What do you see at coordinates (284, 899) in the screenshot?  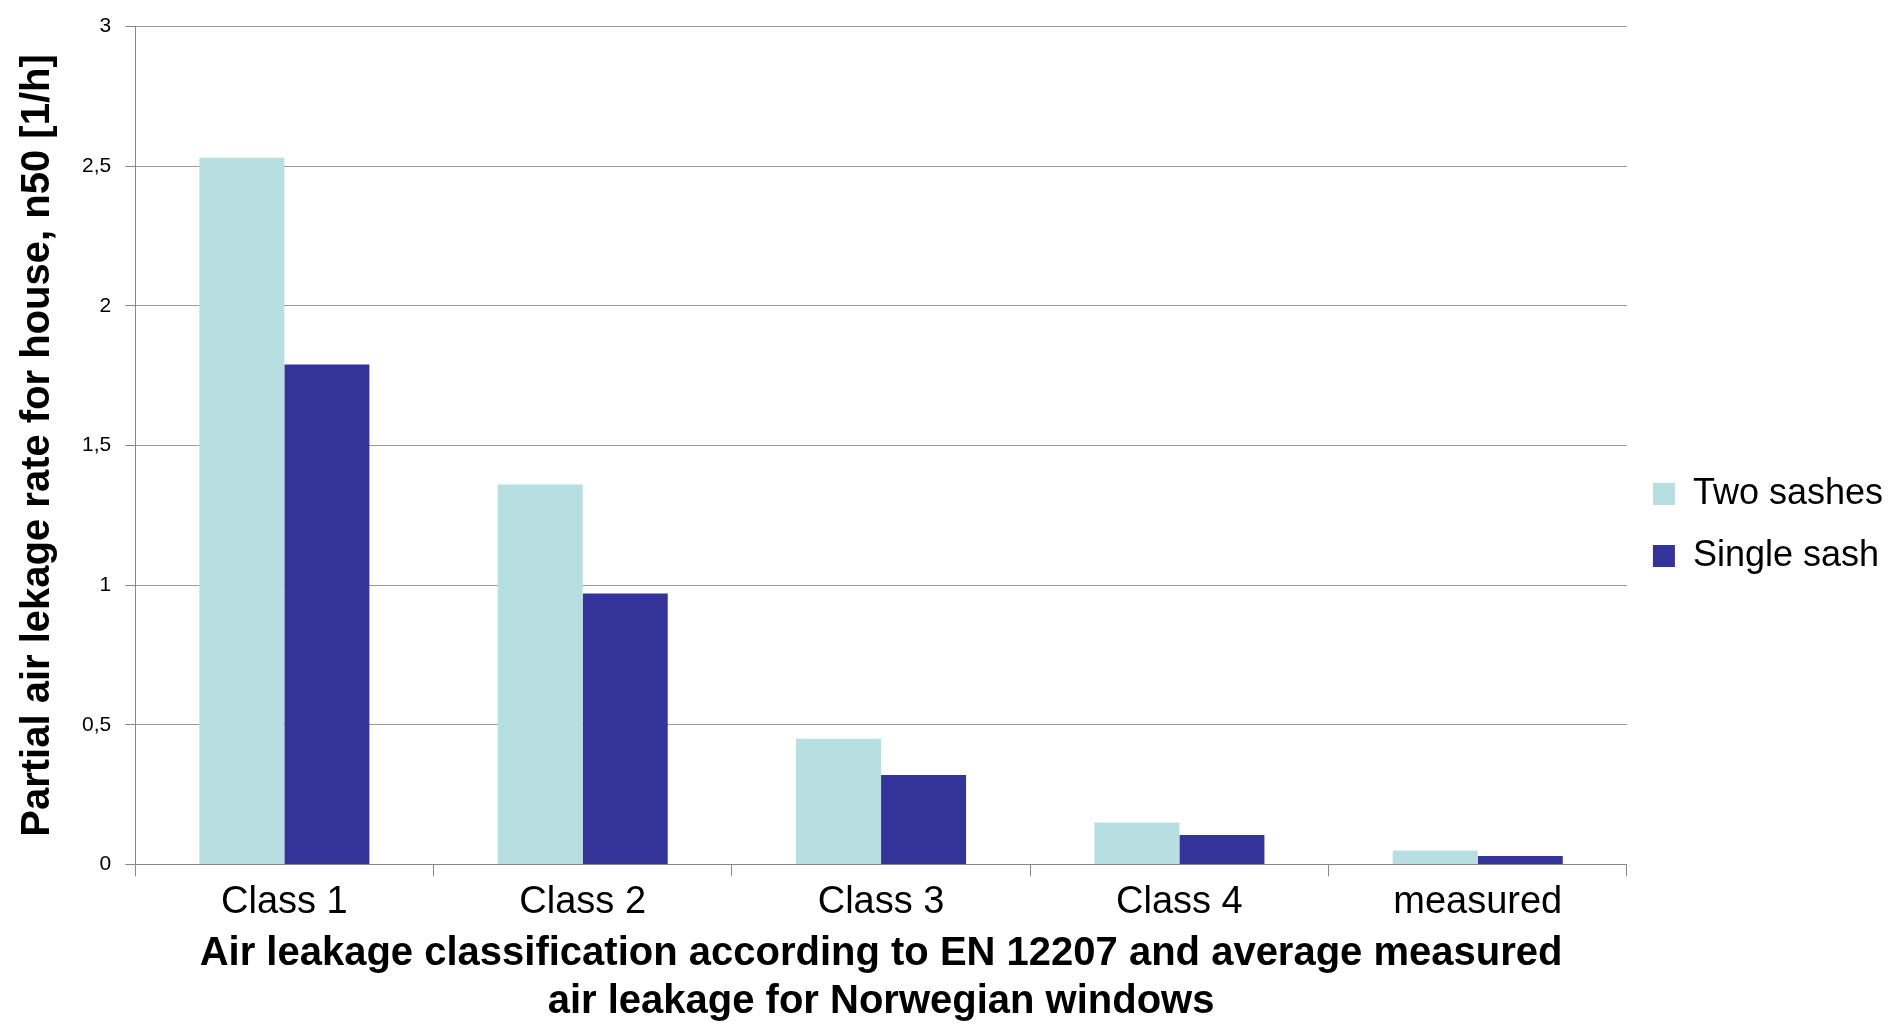 I see `x-tick-label: Class 1` at bounding box center [284, 899].